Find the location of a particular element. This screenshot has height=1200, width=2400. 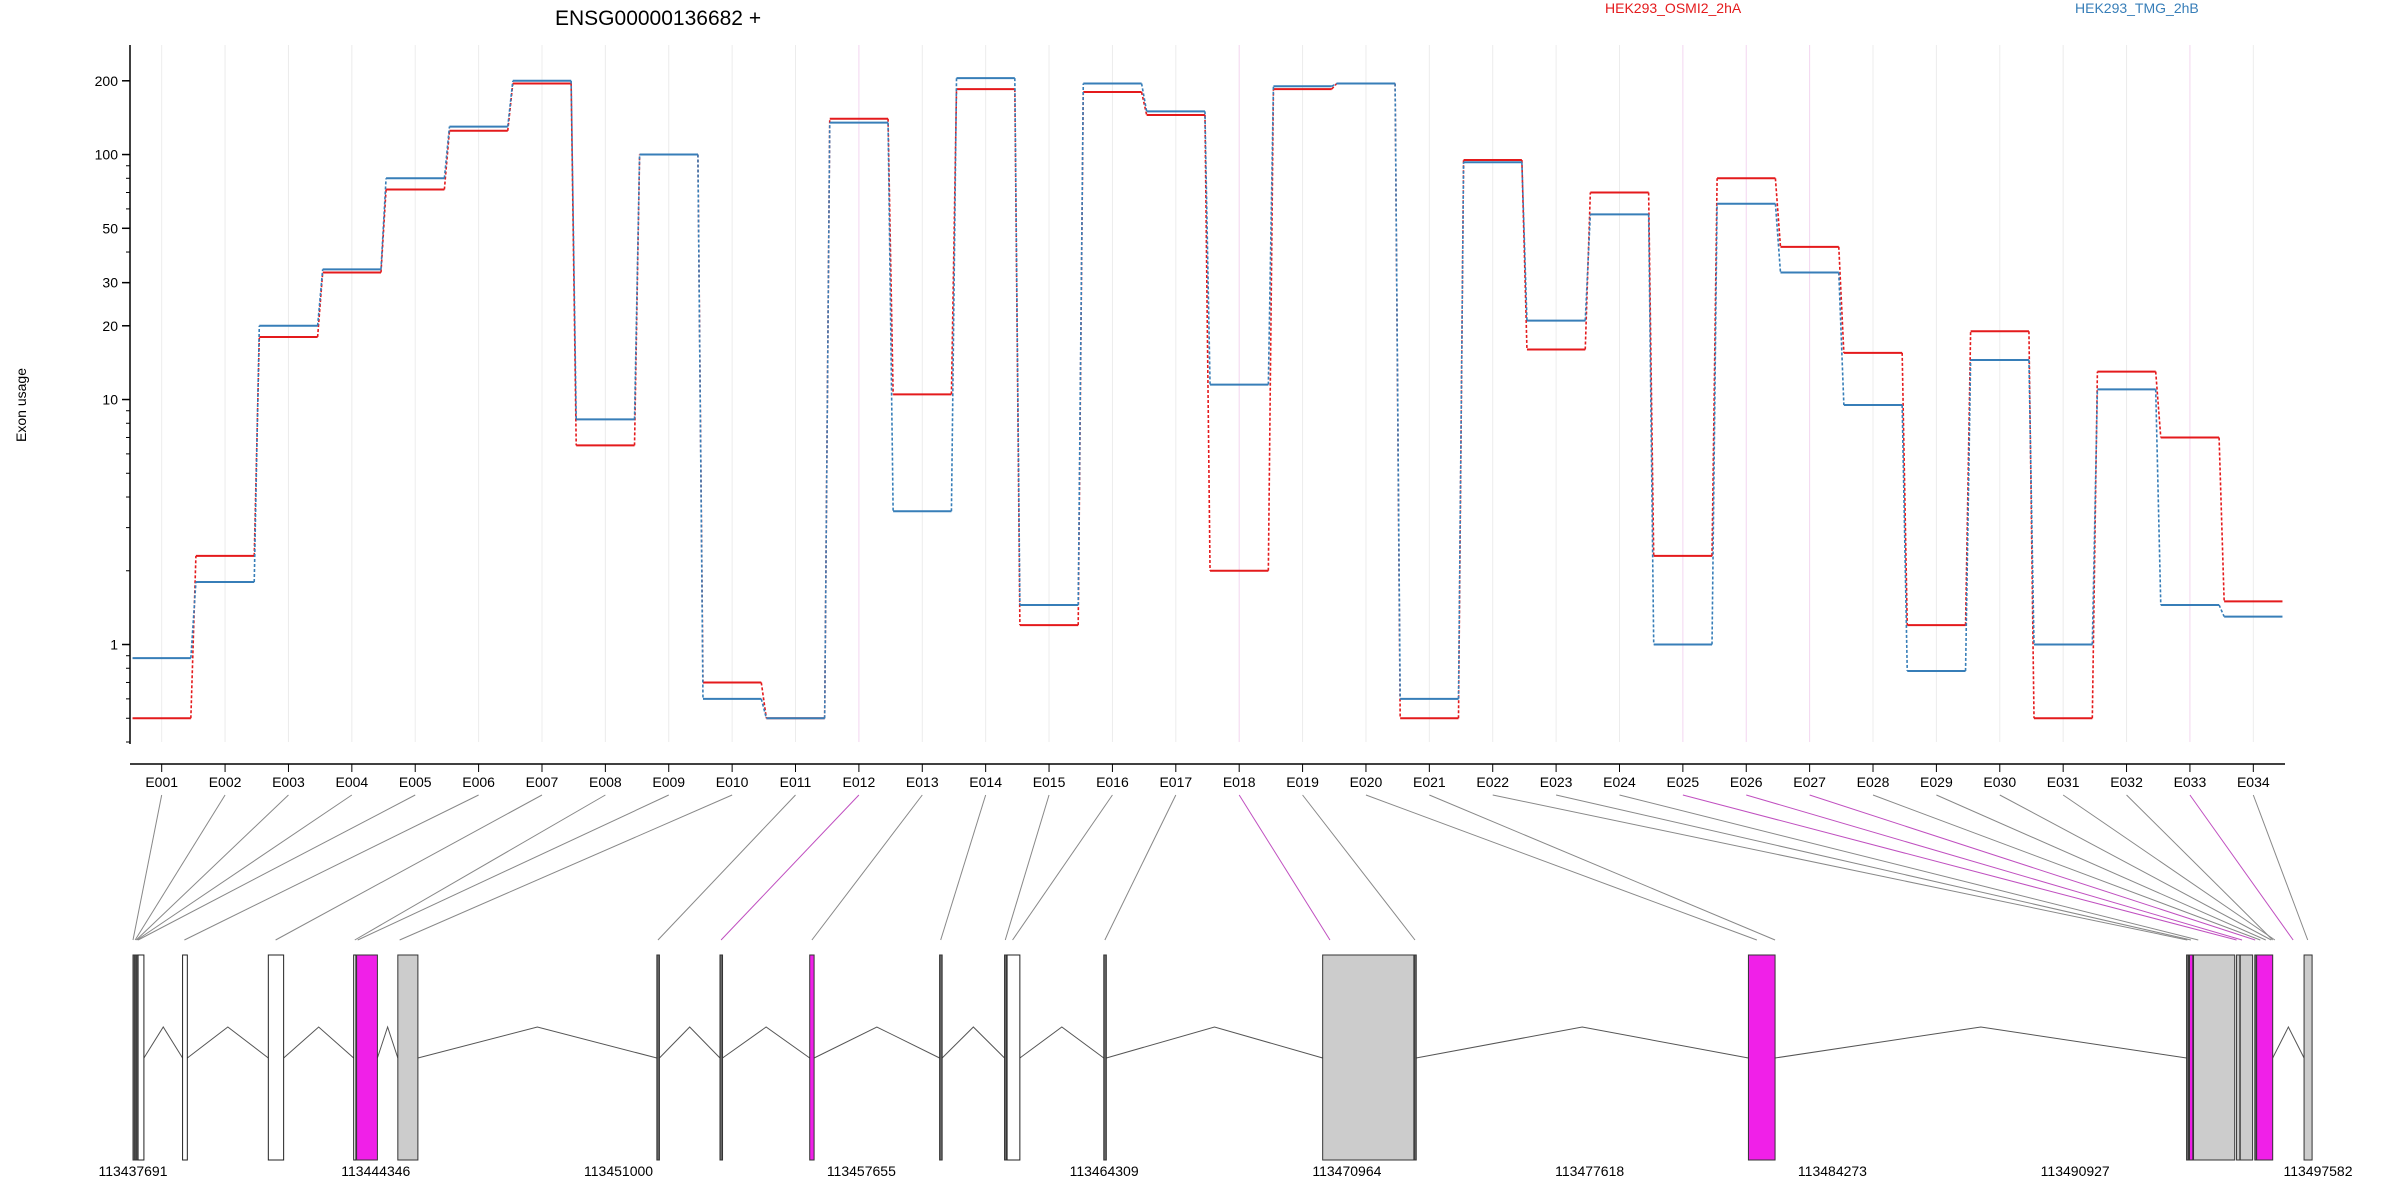

y-axis-label: Exon usage is located at coordinates (21, 405).